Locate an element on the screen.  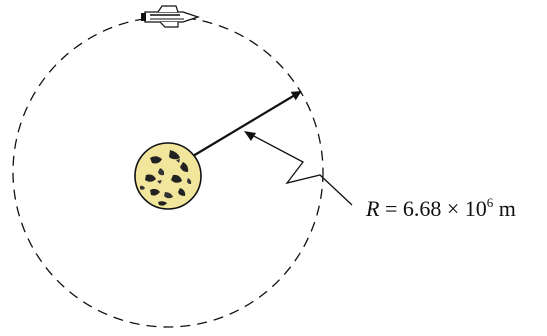
radius-exponent: 6 is located at coordinates (490, 202).